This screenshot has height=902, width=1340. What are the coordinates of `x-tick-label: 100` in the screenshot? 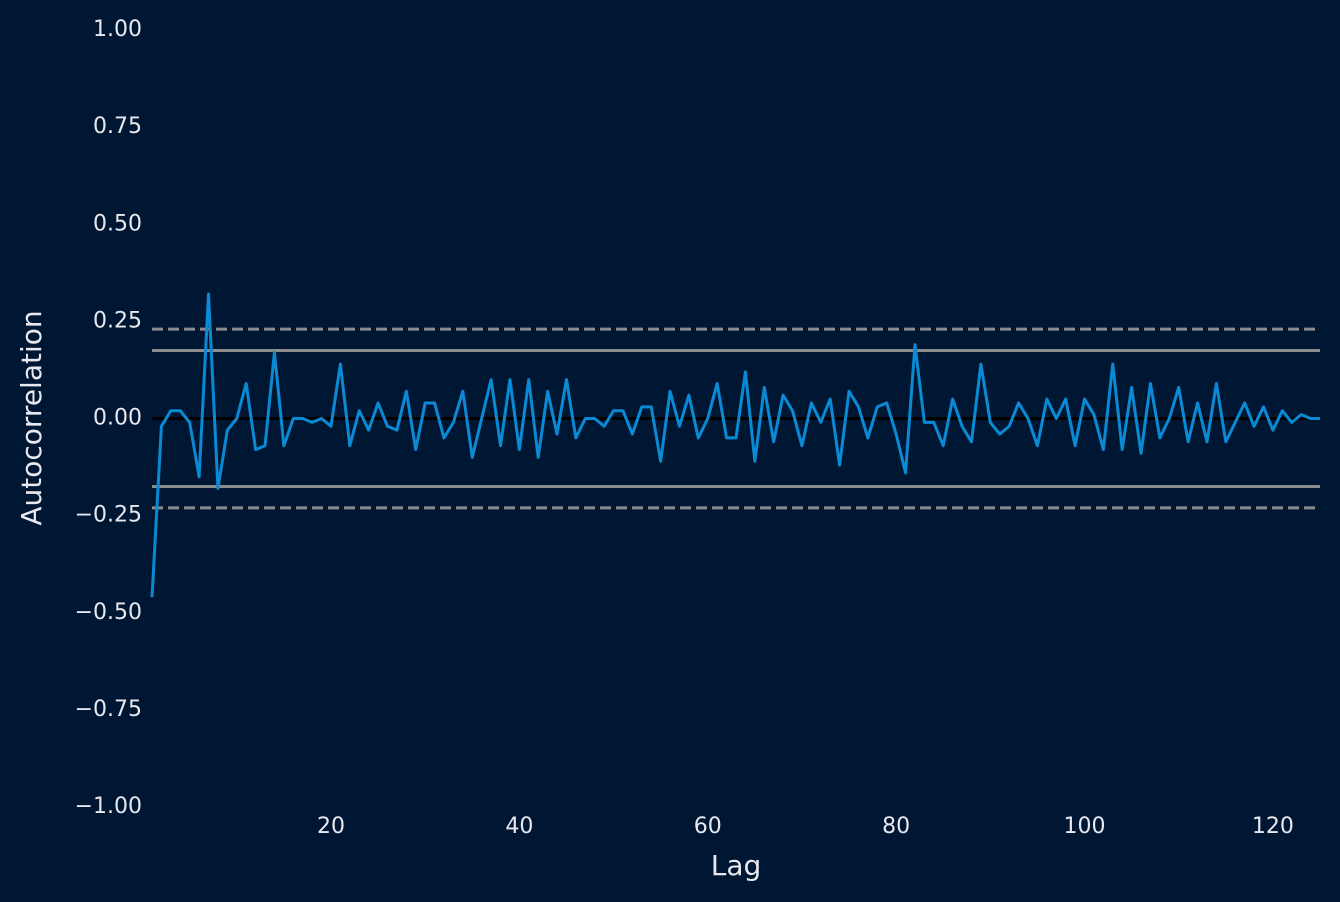 It's located at (1085, 826).